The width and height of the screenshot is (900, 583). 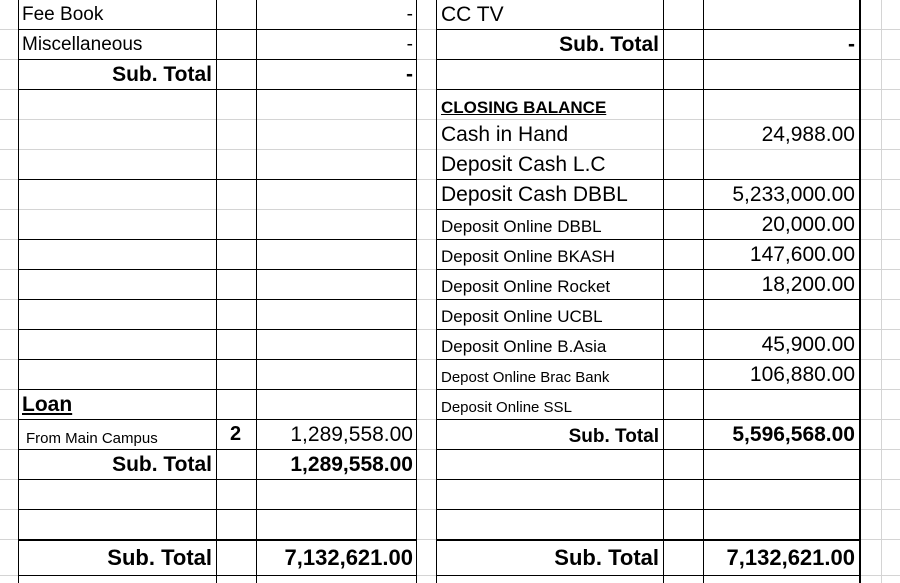 I want to click on closing-item-amount: 24,988.00, so click(x=808, y=134).